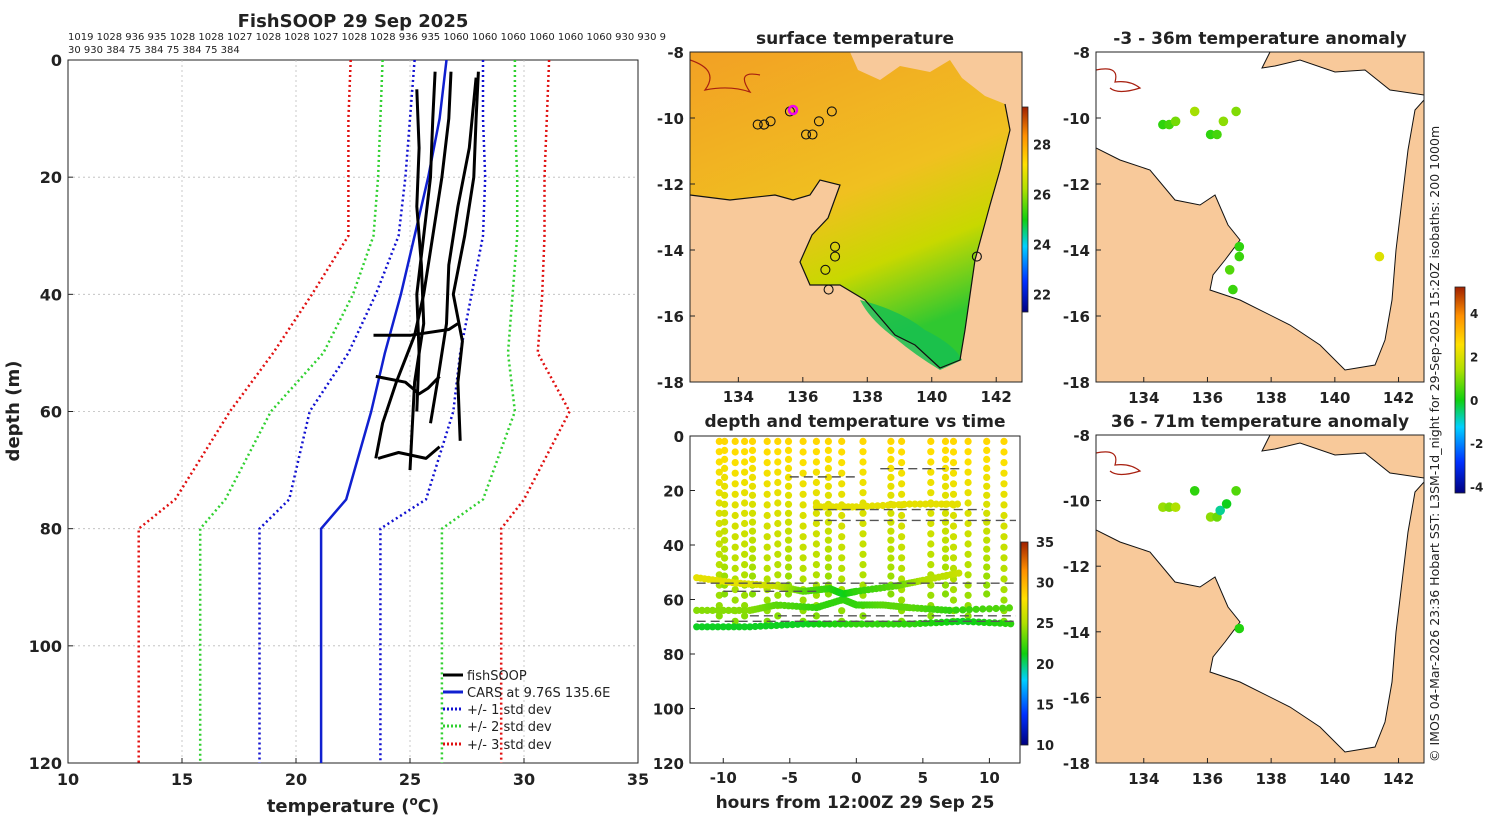 Image resolution: width=1500 pixels, height=820 pixels. Describe the element at coordinates (638, 779) in the screenshot. I see `profile-xtick-label: 35` at that location.